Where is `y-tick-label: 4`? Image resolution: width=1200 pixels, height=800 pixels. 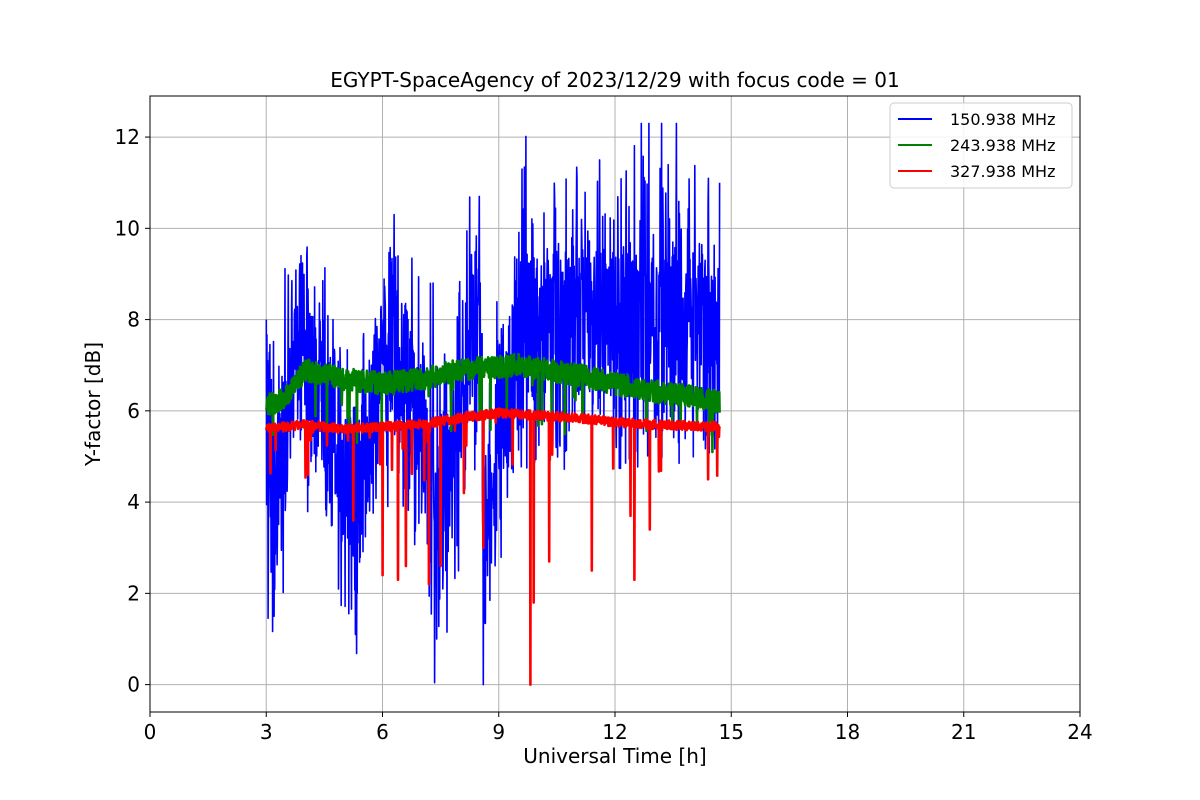 y-tick-label: 4 is located at coordinates (133, 502).